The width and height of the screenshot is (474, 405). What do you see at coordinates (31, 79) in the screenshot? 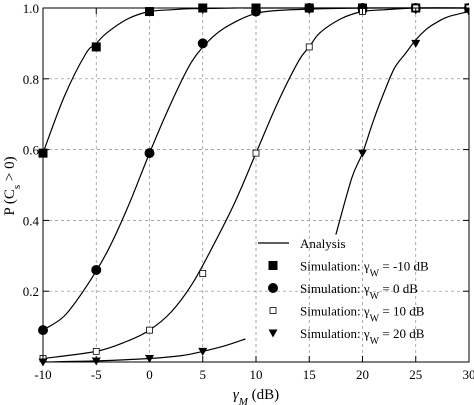
I see `y-tick-label: 0.8` at bounding box center [31, 79].